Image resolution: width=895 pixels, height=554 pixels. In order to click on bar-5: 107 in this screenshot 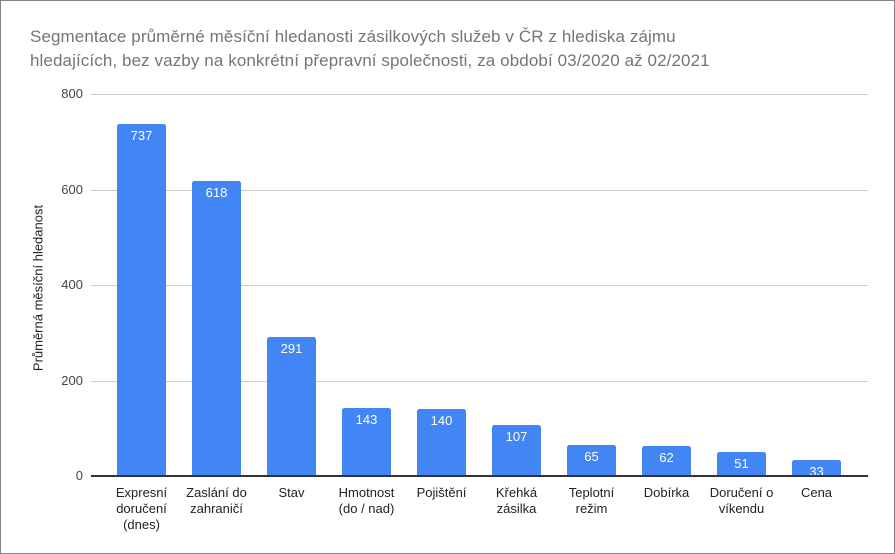, I will do `click(516, 450)`.